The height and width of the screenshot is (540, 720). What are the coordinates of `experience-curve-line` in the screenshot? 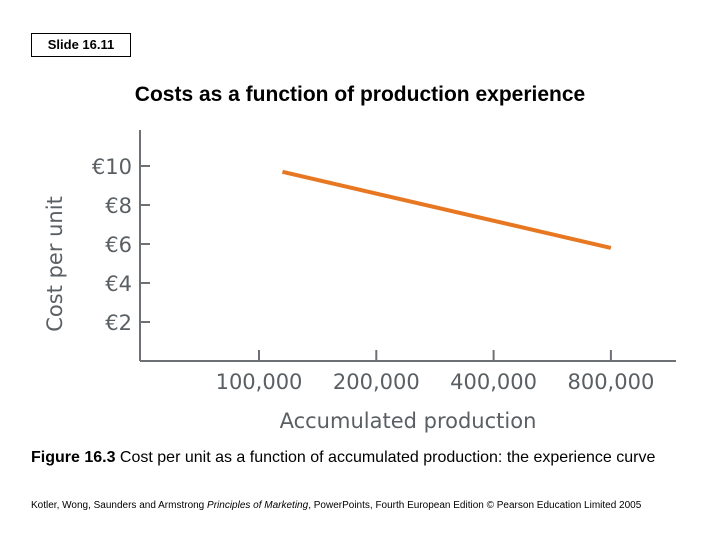 It's located at (447, 209).